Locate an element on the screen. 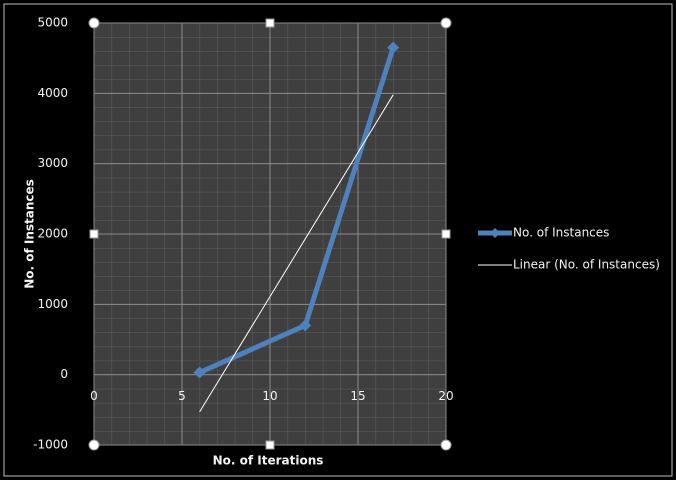  y-tick-label: 1000 is located at coordinates (52, 304).